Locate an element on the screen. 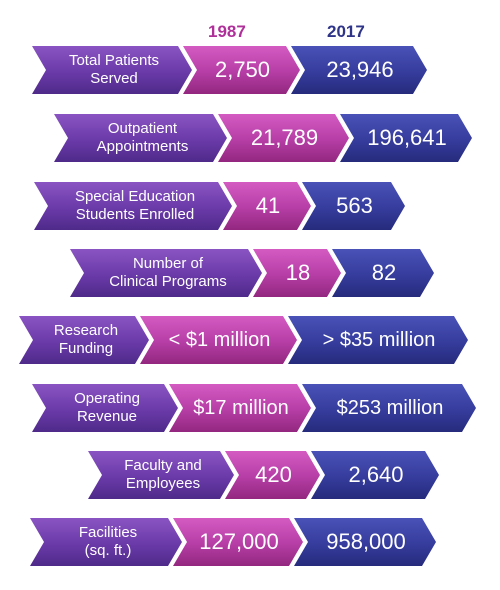  row-label: Operating Revenue is located at coordinates (105, 408).